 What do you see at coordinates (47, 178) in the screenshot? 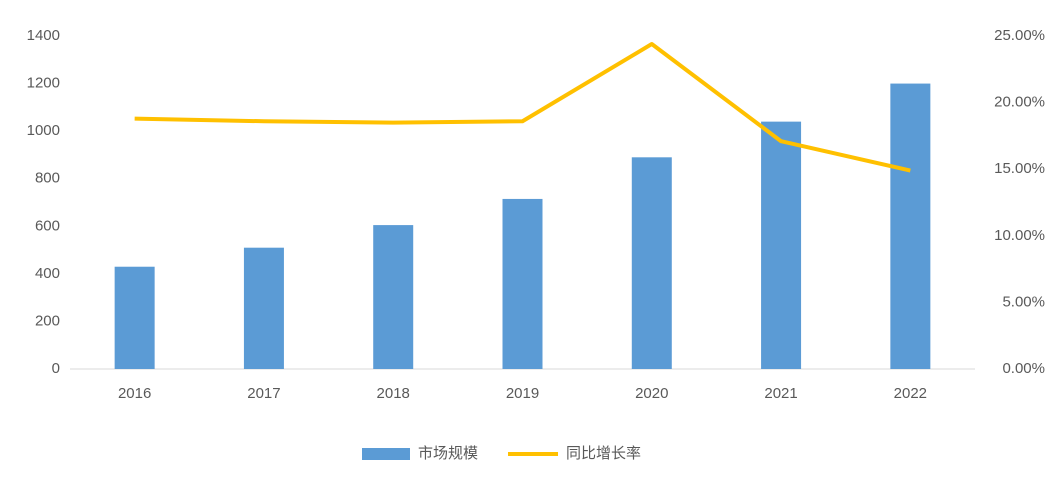
I see `y-tick-label: 800` at bounding box center [47, 178].